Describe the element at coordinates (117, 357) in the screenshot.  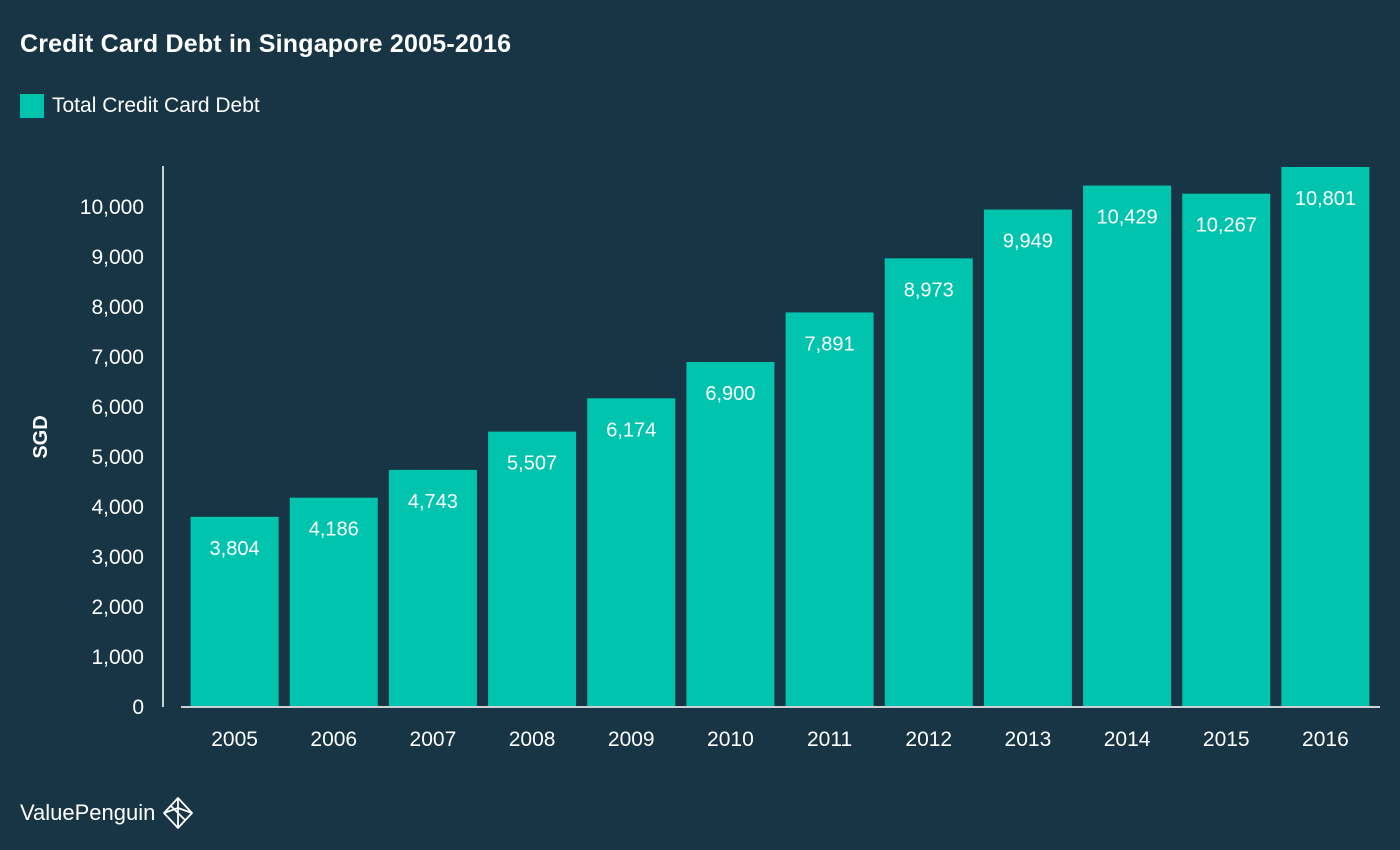
I see `y-tick-label: 7,000` at that location.